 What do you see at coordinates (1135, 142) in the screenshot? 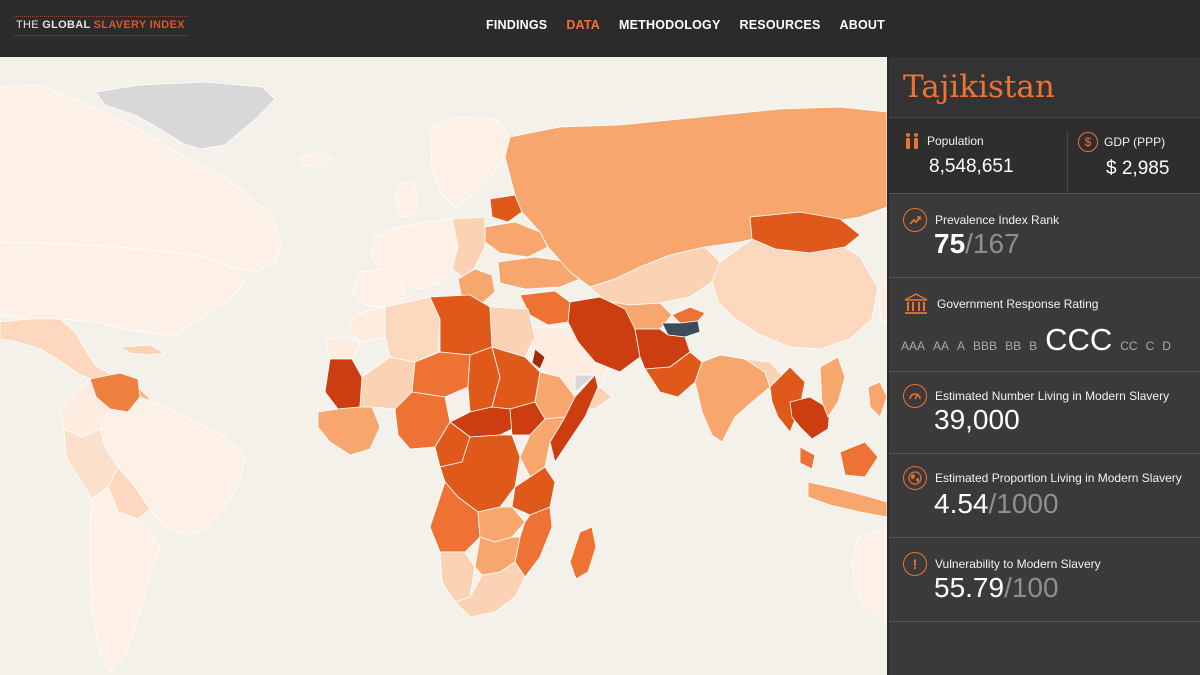
I see `gdp-label: GDP (PPP)` at bounding box center [1135, 142].